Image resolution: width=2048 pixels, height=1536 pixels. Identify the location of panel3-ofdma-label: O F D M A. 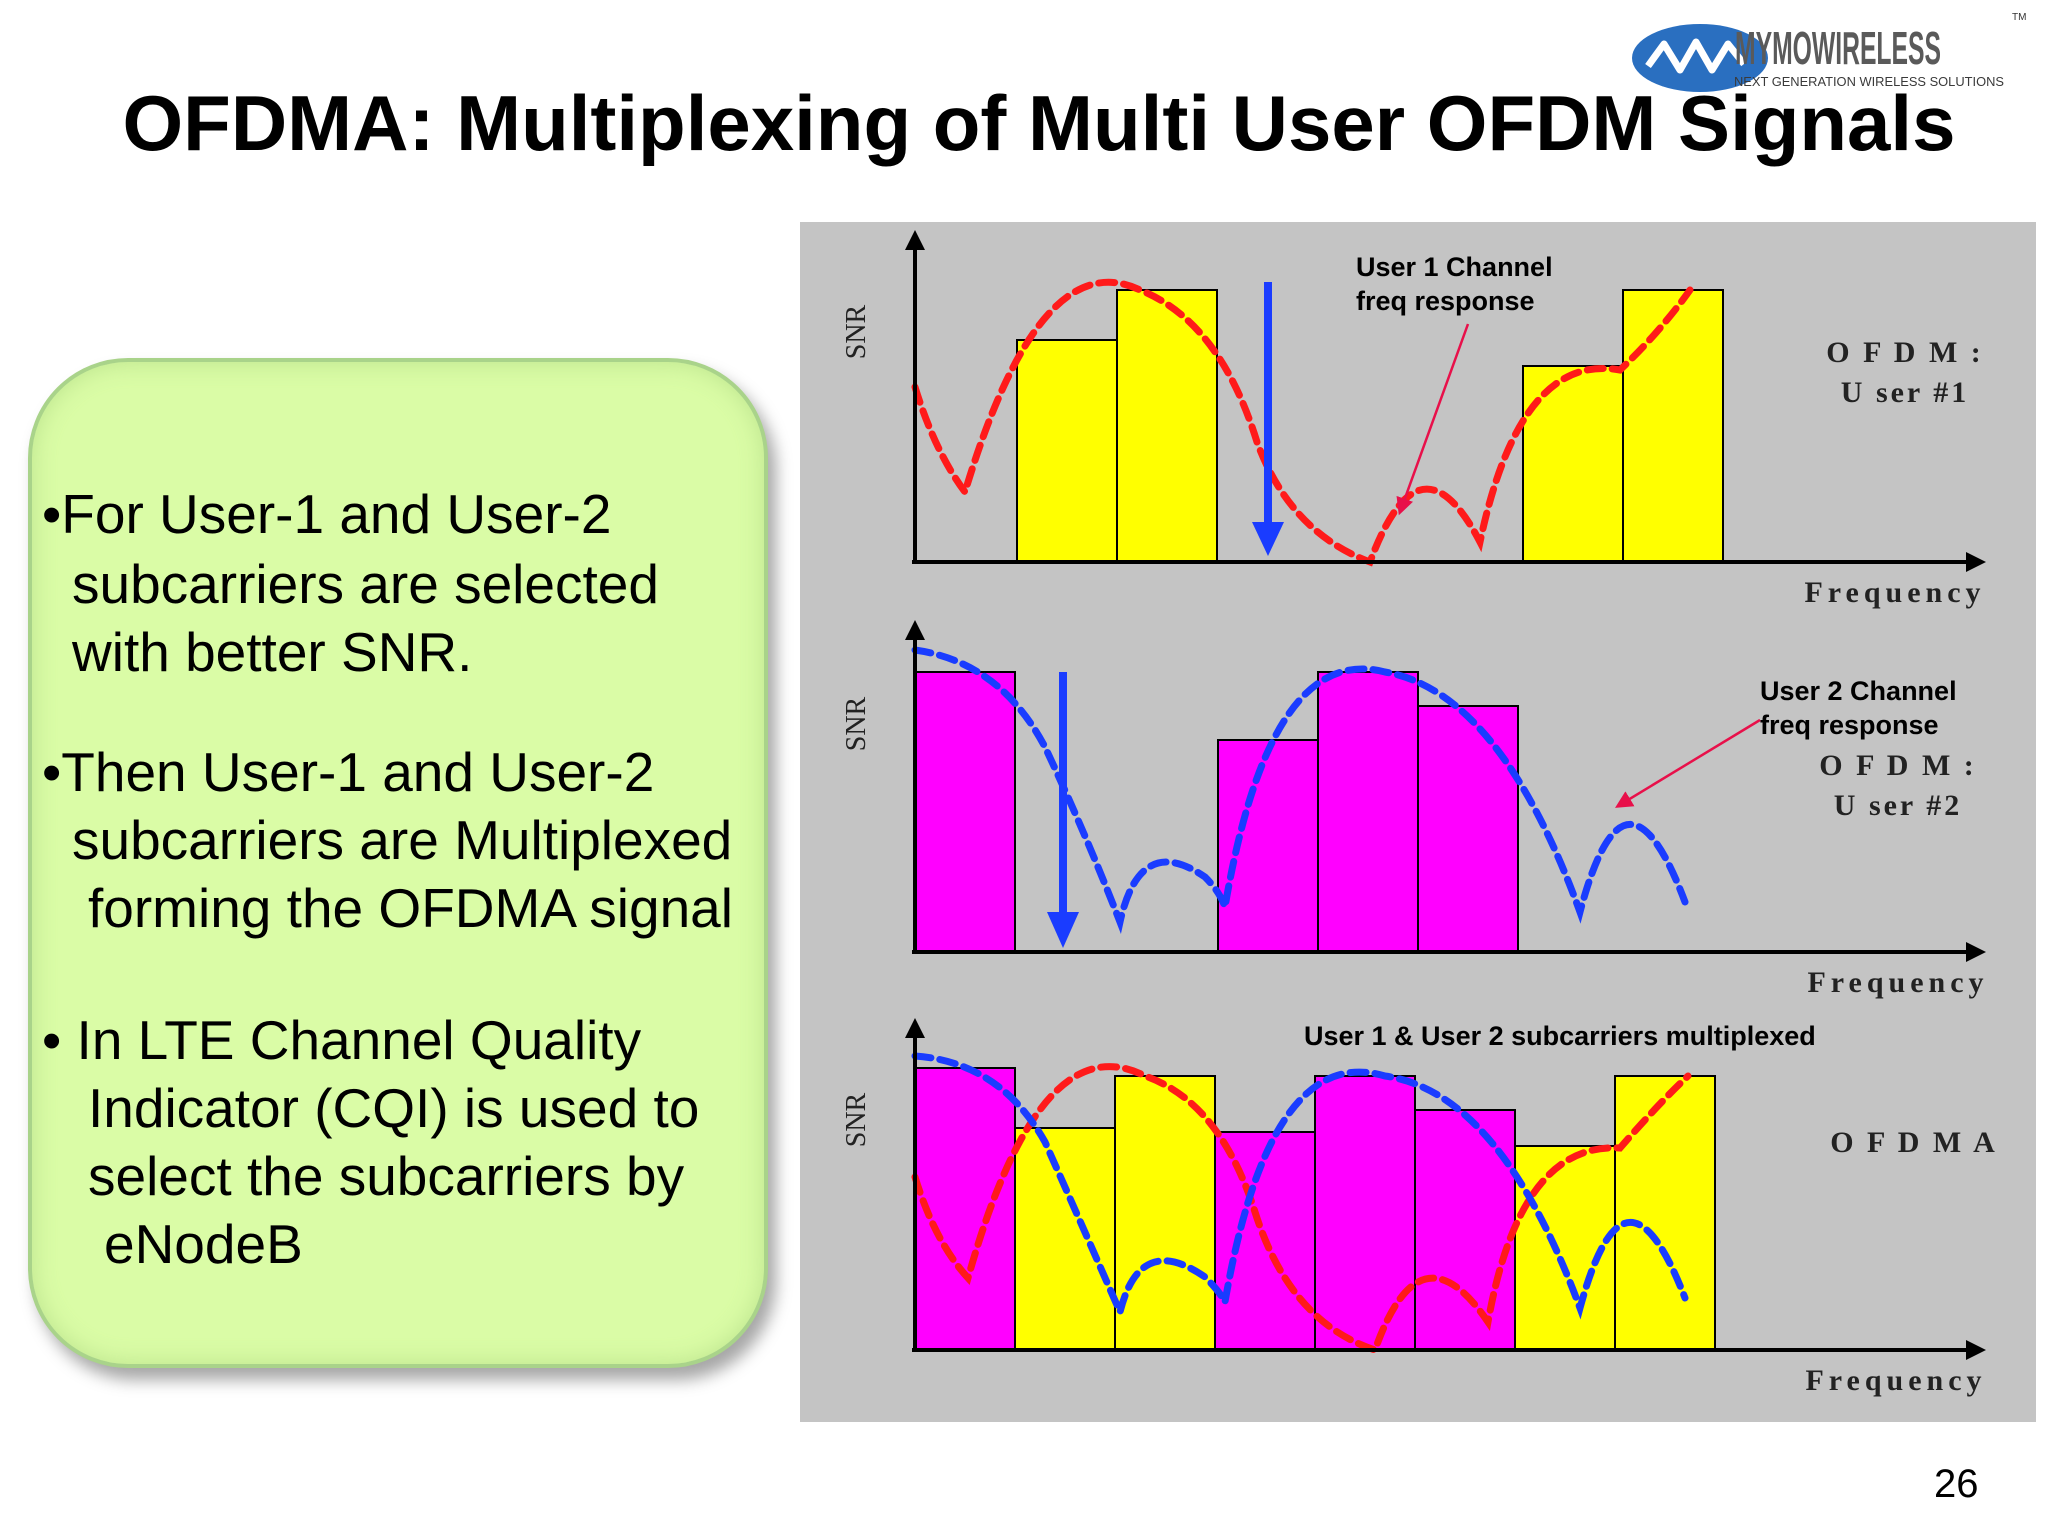
(1914, 1142).